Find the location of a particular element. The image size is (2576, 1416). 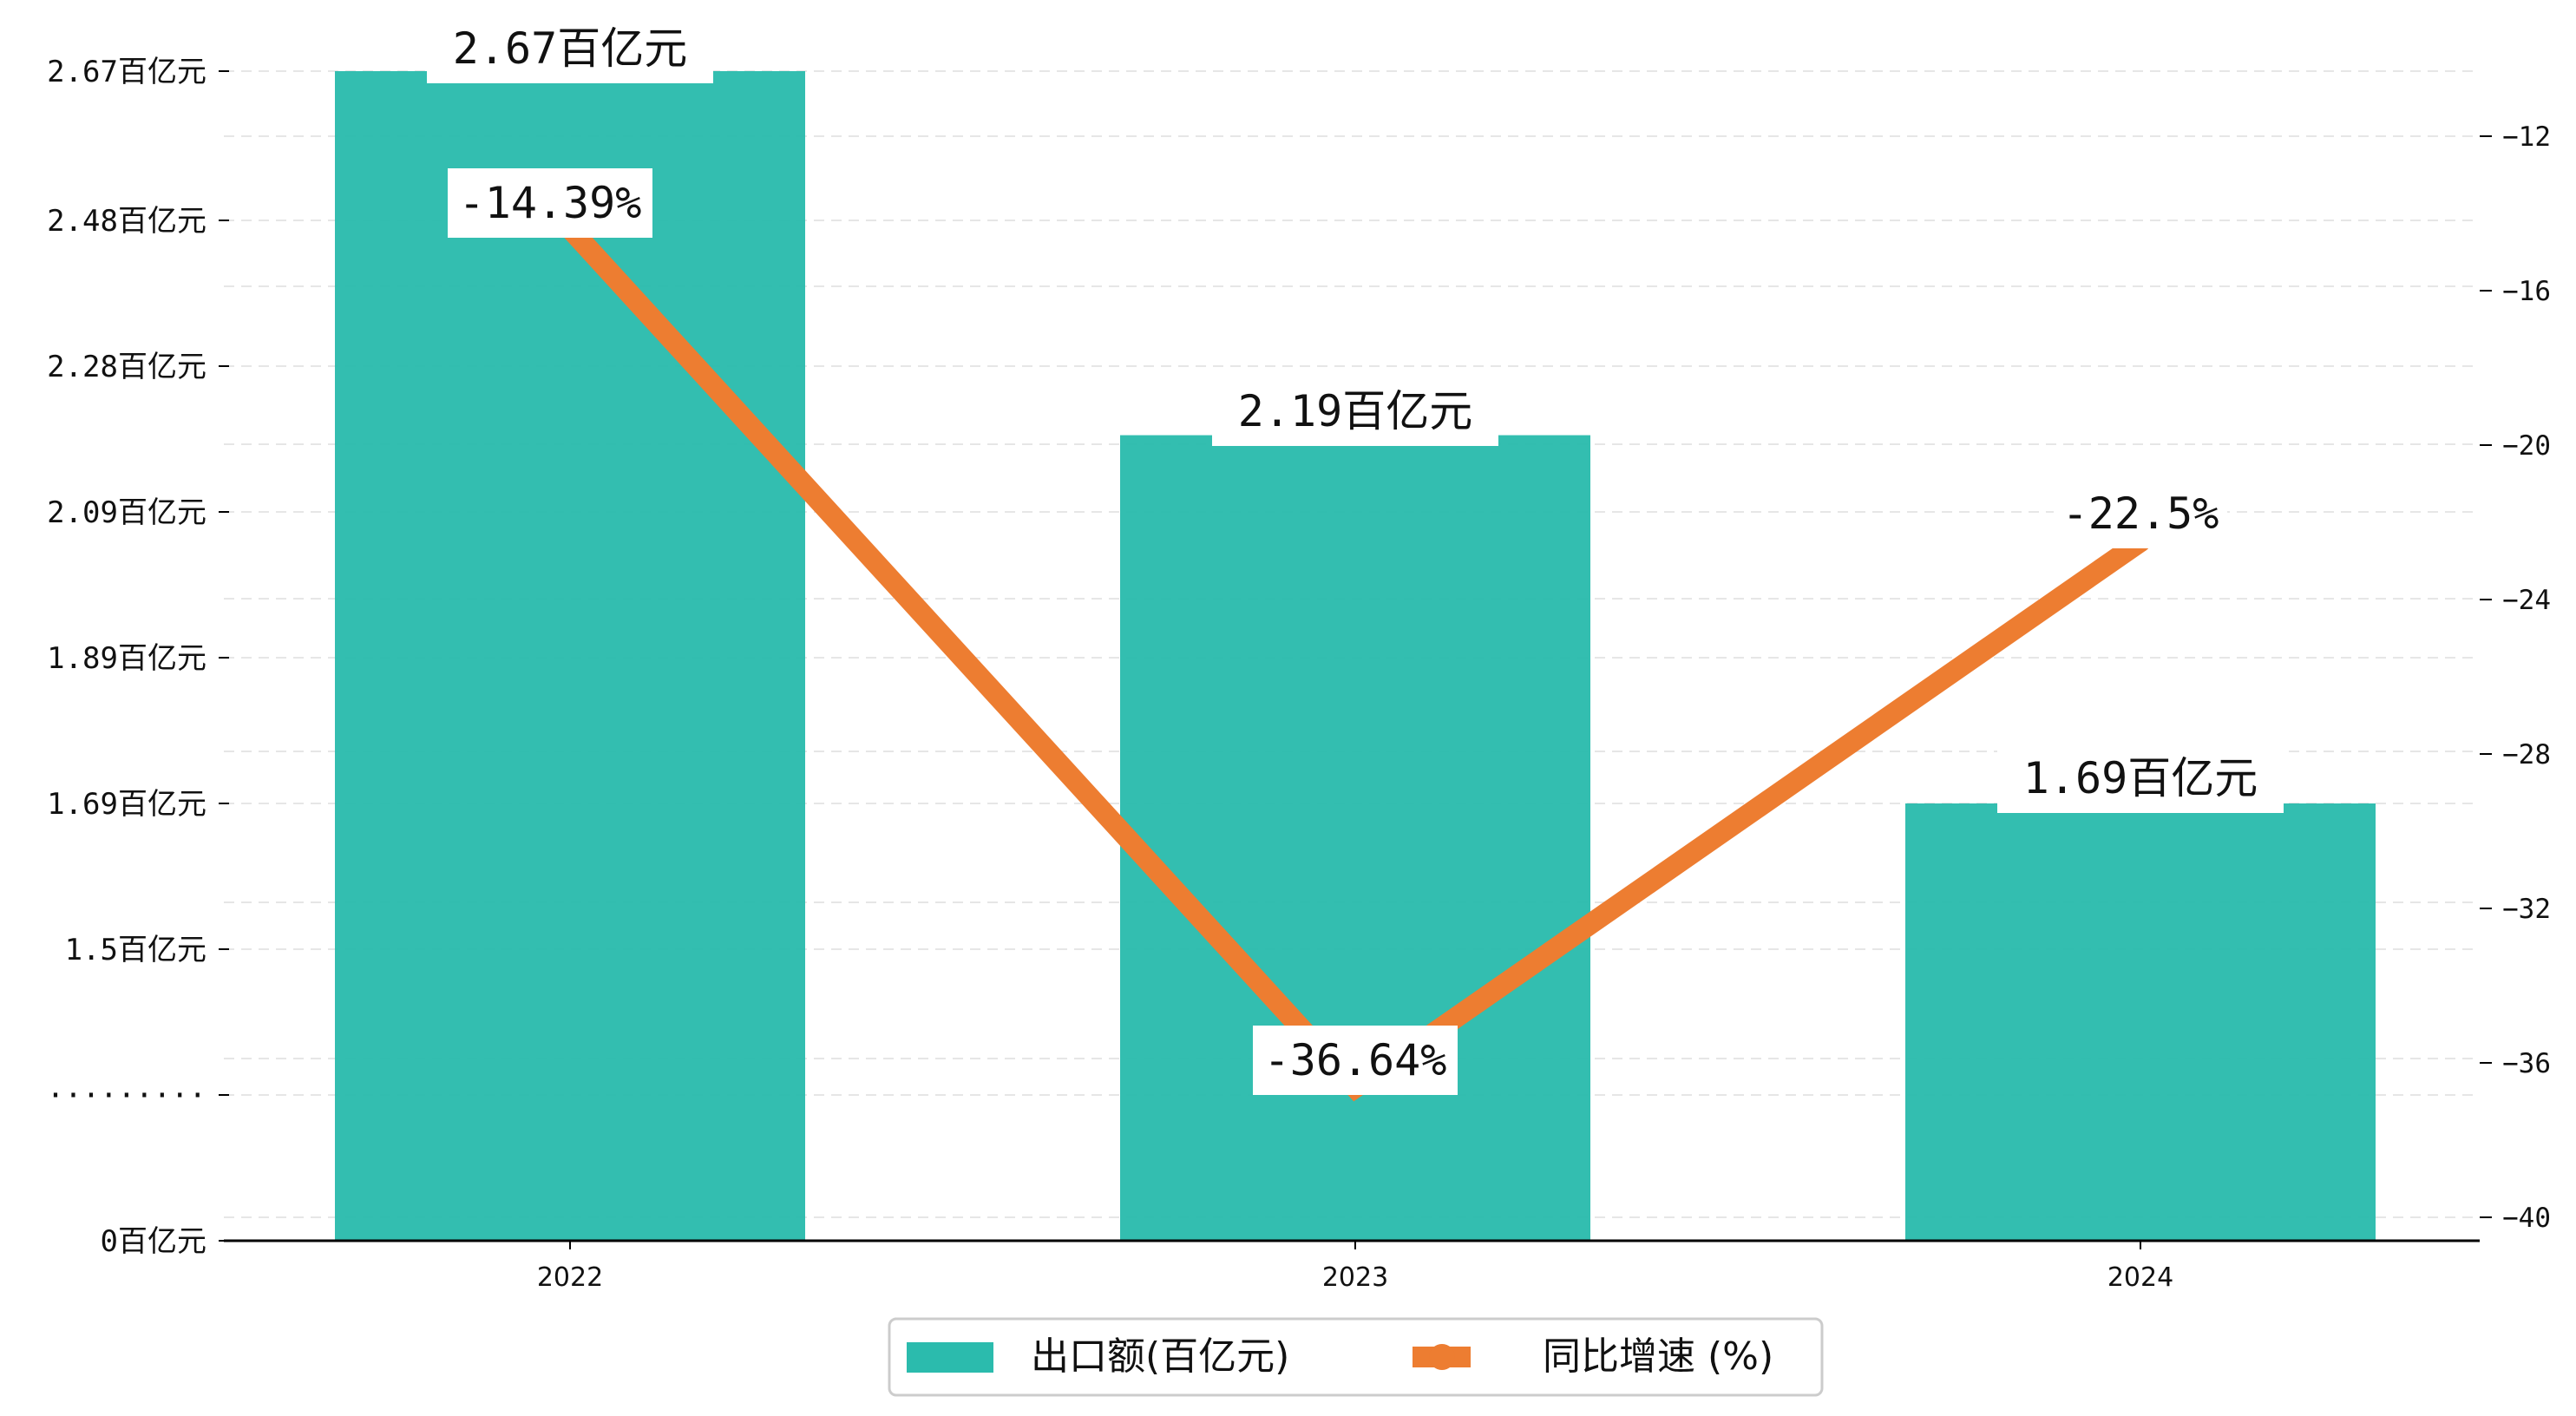

line-label-2023: -36.64% is located at coordinates (1355, 1060).